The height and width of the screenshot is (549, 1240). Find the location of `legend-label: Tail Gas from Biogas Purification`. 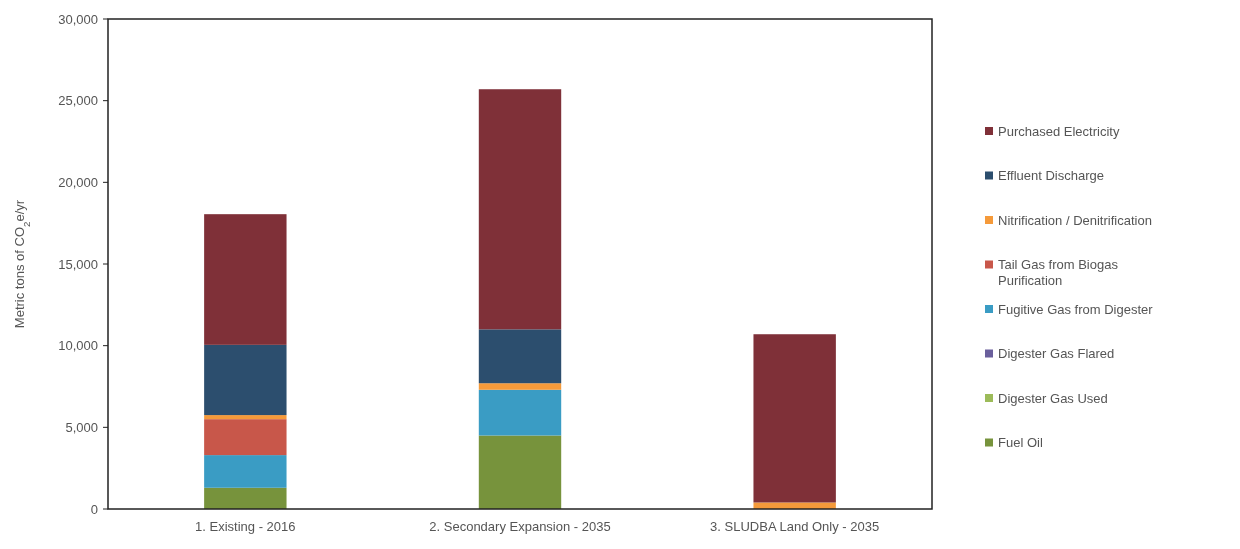

legend-label: Tail Gas from Biogas Purification is located at coordinates (1058, 272).